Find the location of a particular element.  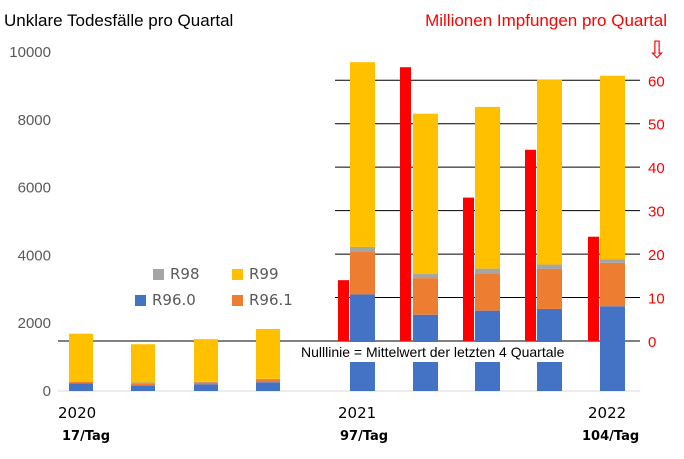

right-tick-label: 10 is located at coordinates (656, 299).